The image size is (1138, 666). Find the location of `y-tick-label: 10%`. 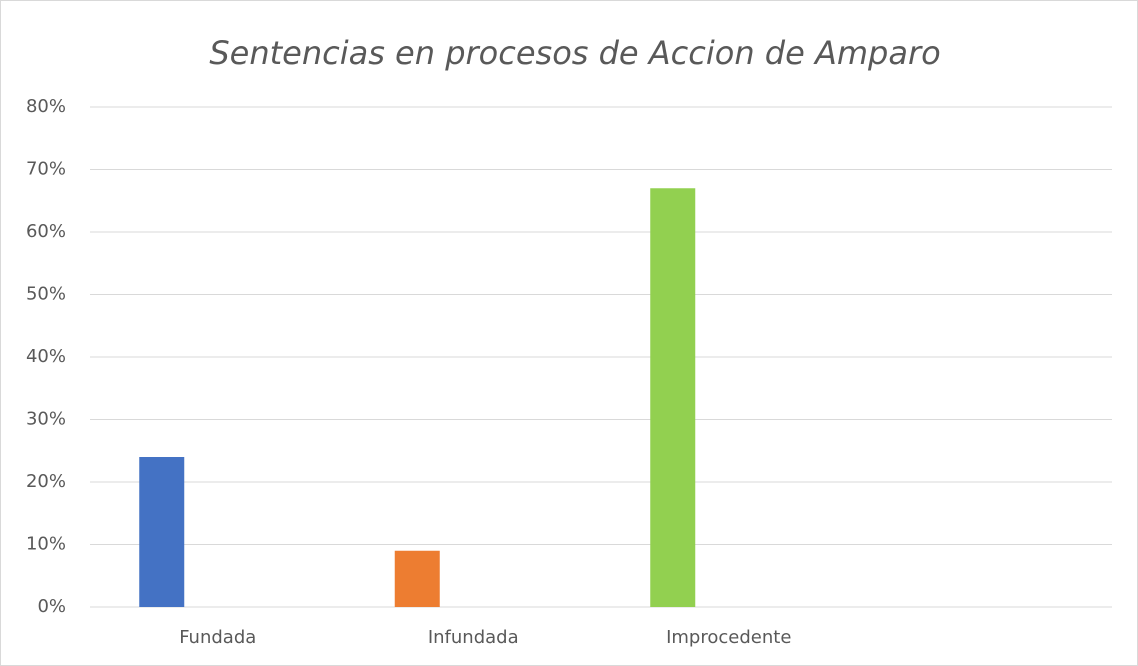

y-tick-label: 10% is located at coordinates (46, 544).